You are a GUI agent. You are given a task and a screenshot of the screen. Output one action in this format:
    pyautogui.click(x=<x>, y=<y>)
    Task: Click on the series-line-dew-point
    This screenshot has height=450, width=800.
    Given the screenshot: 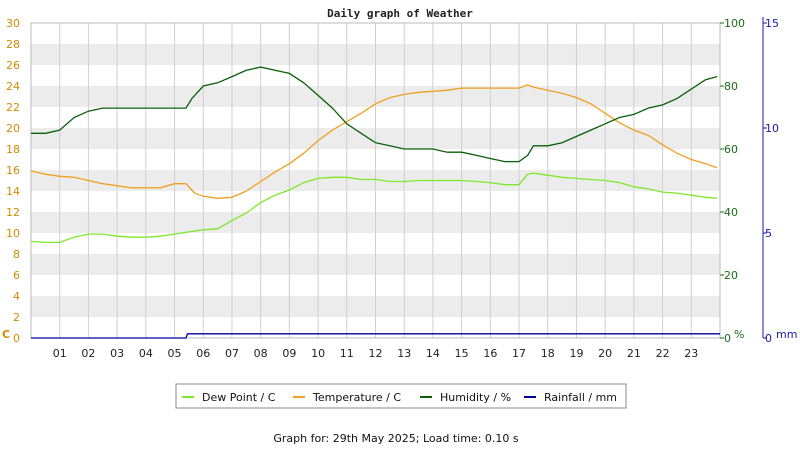 What is the action you would take?
    pyautogui.click(x=374, y=208)
    